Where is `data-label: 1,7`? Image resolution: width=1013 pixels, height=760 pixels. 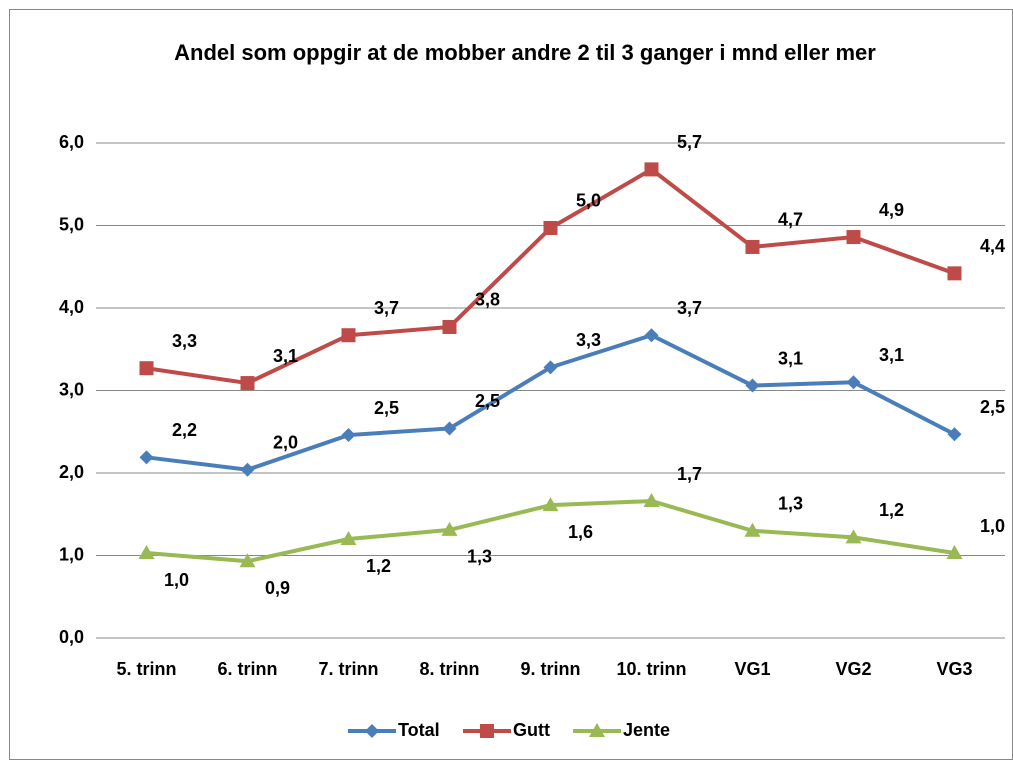 data-label: 1,7 is located at coordinates (689, 474).